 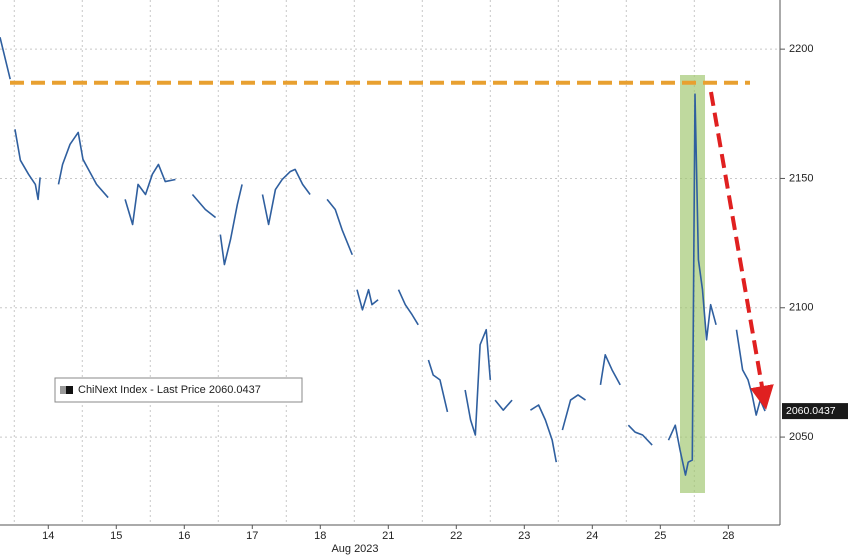 What do you see at coordinates (48, 536) in the screenshot?
I see `x-tick-label: 14` at bounding box center [48, 536].